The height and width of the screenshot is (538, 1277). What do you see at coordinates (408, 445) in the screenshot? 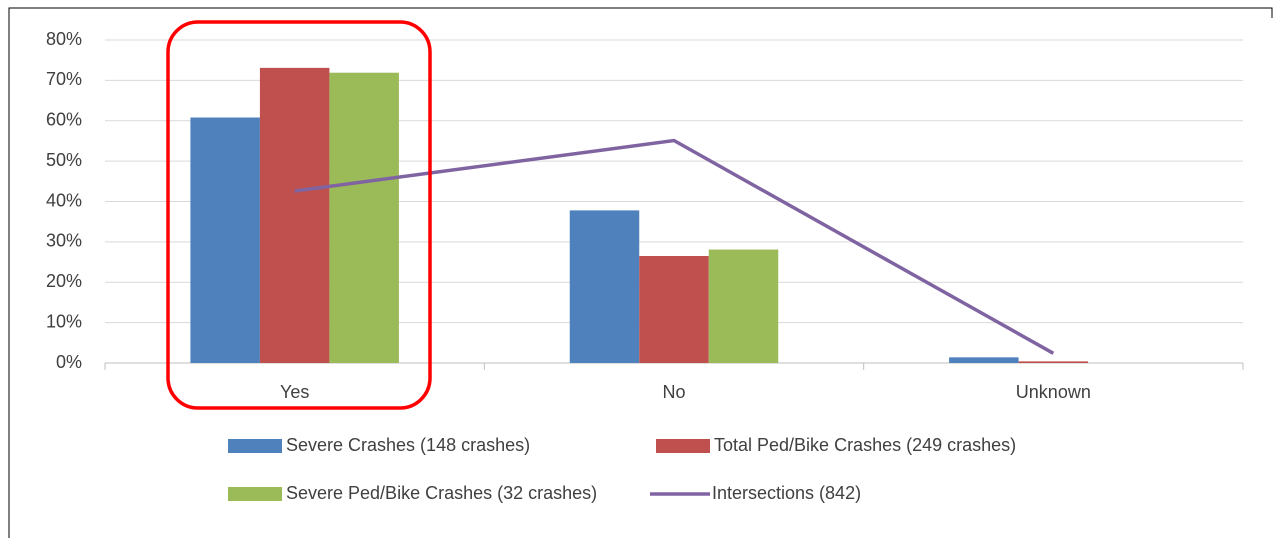
I see `legend-label: Severe Crashes (148 crashes)` at bounding box center [408, 445].